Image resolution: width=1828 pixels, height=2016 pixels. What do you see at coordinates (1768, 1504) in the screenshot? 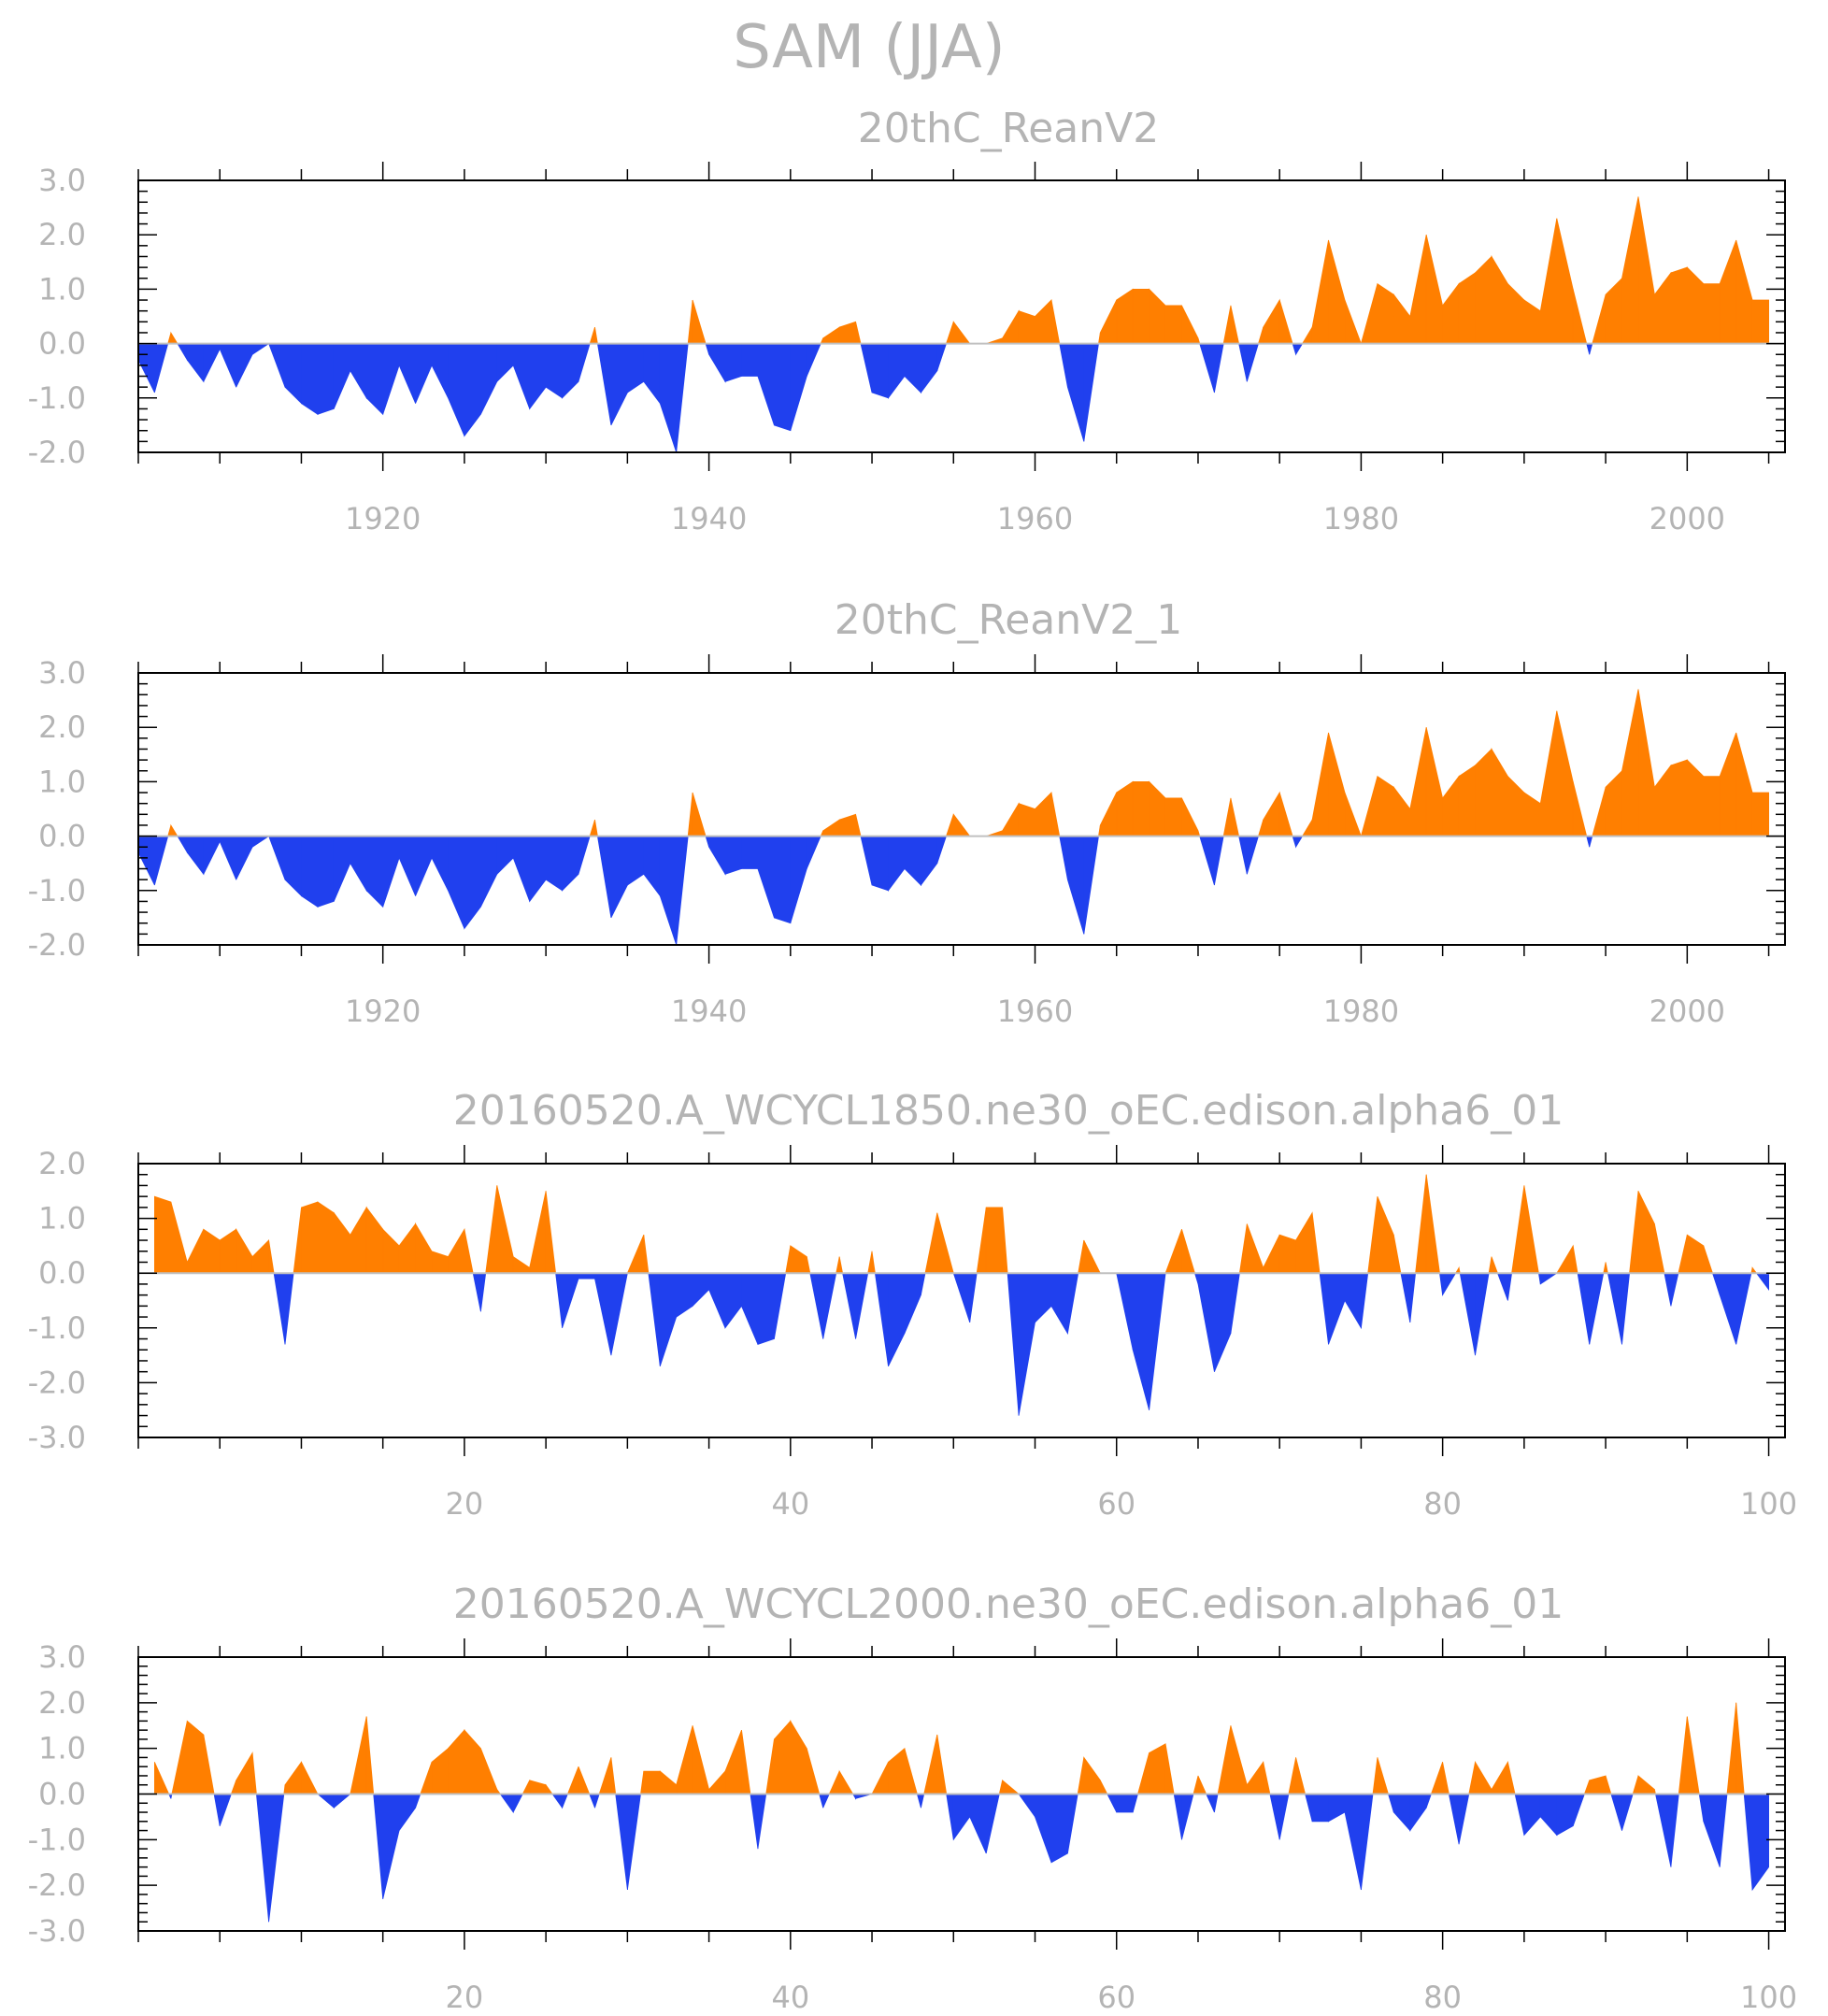
I see `x-tick-label: 100` at bounding box center [1768, 1504].